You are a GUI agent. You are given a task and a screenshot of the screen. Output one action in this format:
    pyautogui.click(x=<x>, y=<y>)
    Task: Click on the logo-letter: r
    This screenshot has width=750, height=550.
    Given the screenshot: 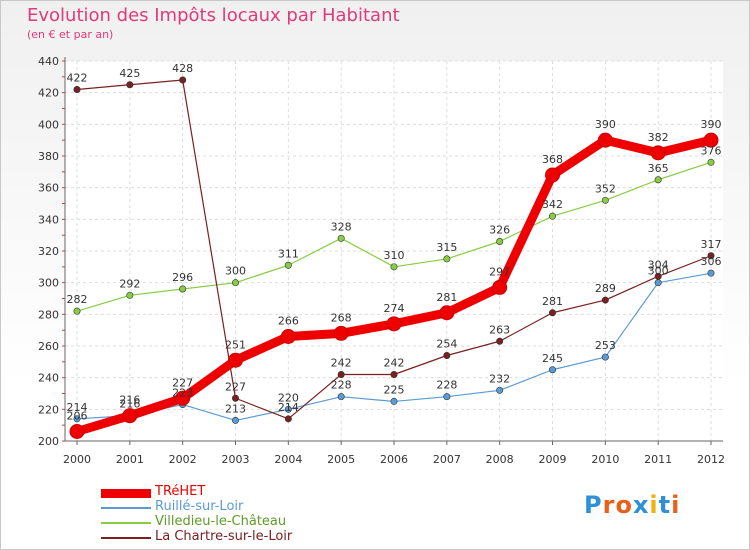 What is the action you would take?
    pyautogui.click(x=609, y=505)
    